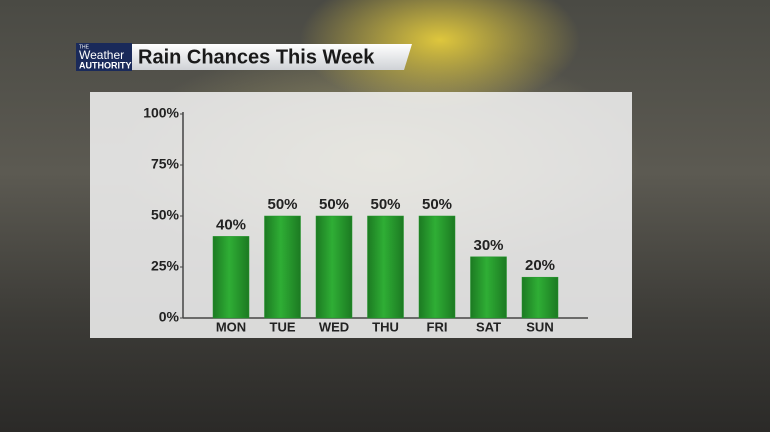 This screenshot has width=770, height=432. What do you see at coordinates (385, 326) in the screenshot?
I see `x-tick-label: THU` at bounding box center [385, 326].